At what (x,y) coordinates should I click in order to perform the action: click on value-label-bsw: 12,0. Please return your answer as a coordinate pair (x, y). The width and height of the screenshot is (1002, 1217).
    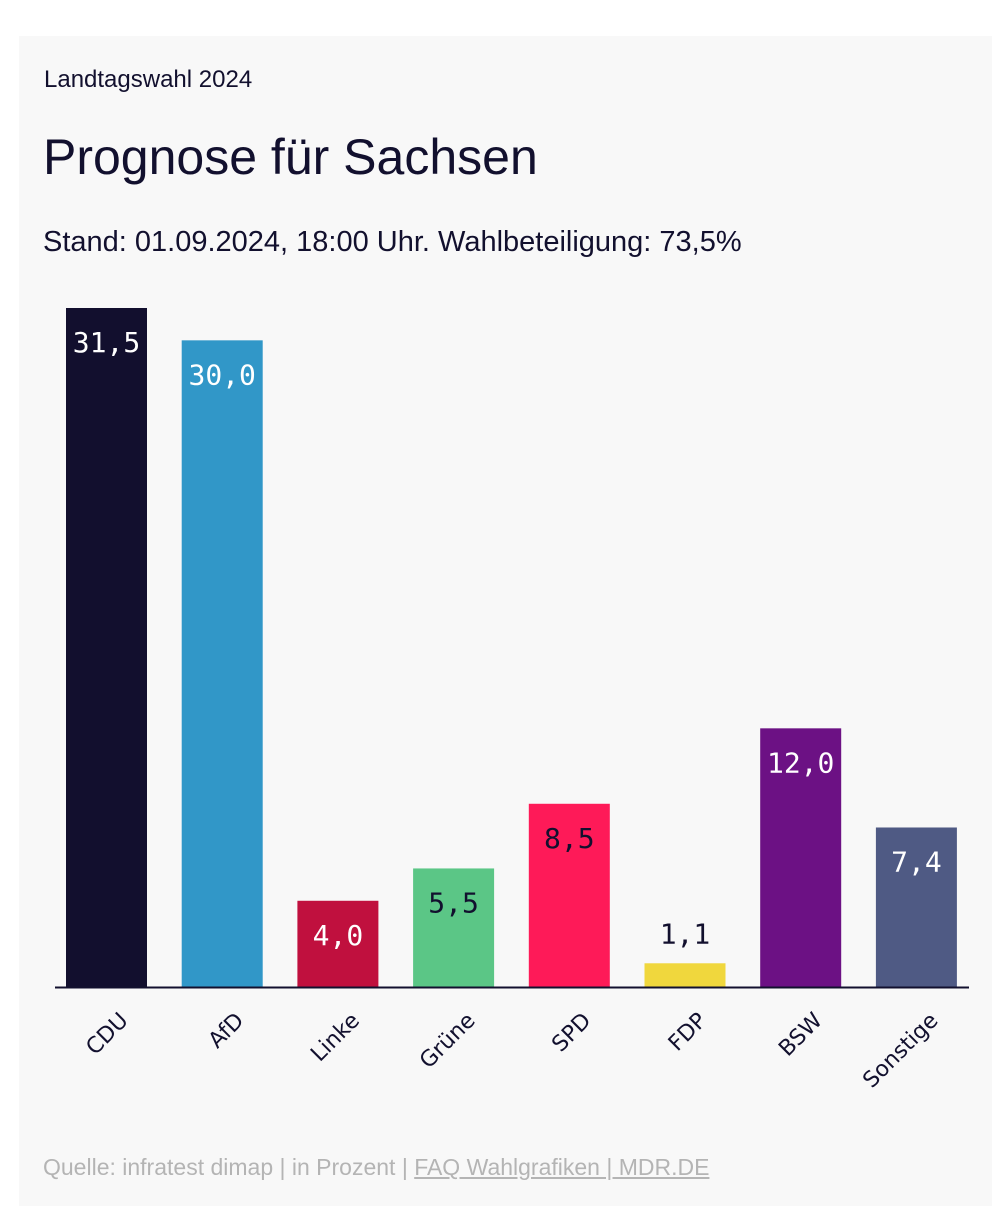
    Looking at the image, I should click on (800, 762).